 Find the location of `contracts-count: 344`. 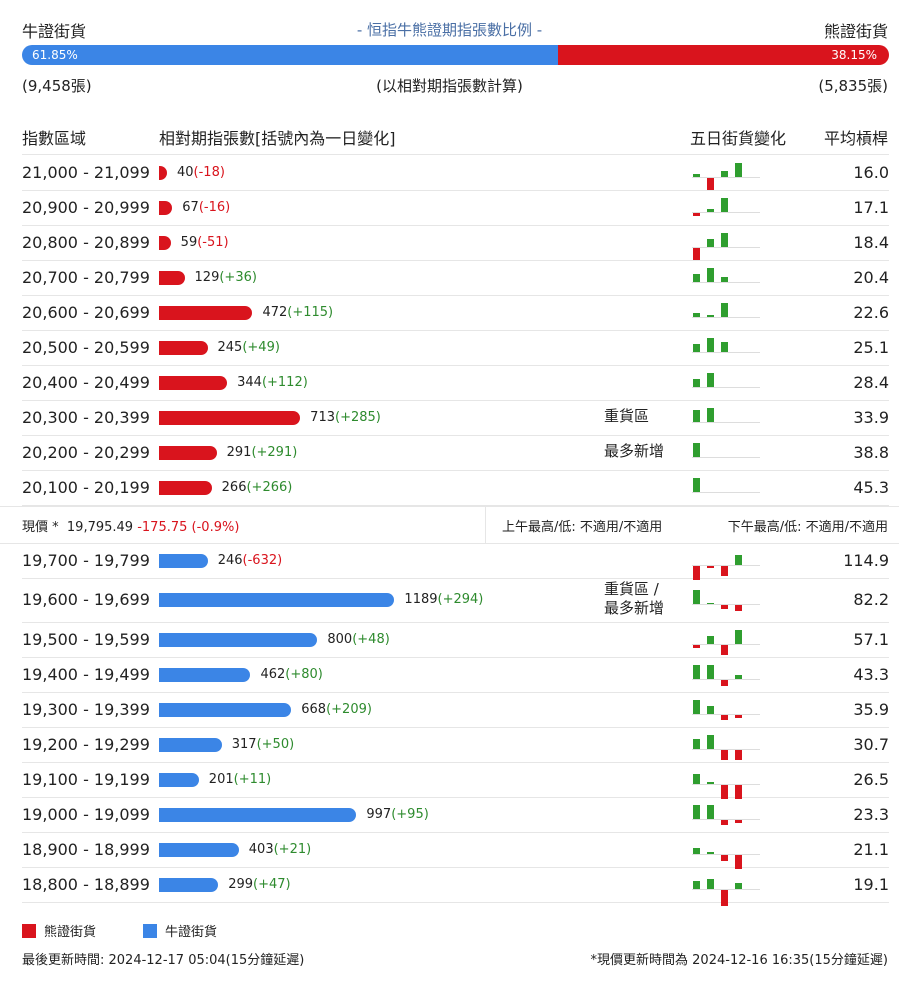

contracts-count: 344 is located at coordinates (249, 382).